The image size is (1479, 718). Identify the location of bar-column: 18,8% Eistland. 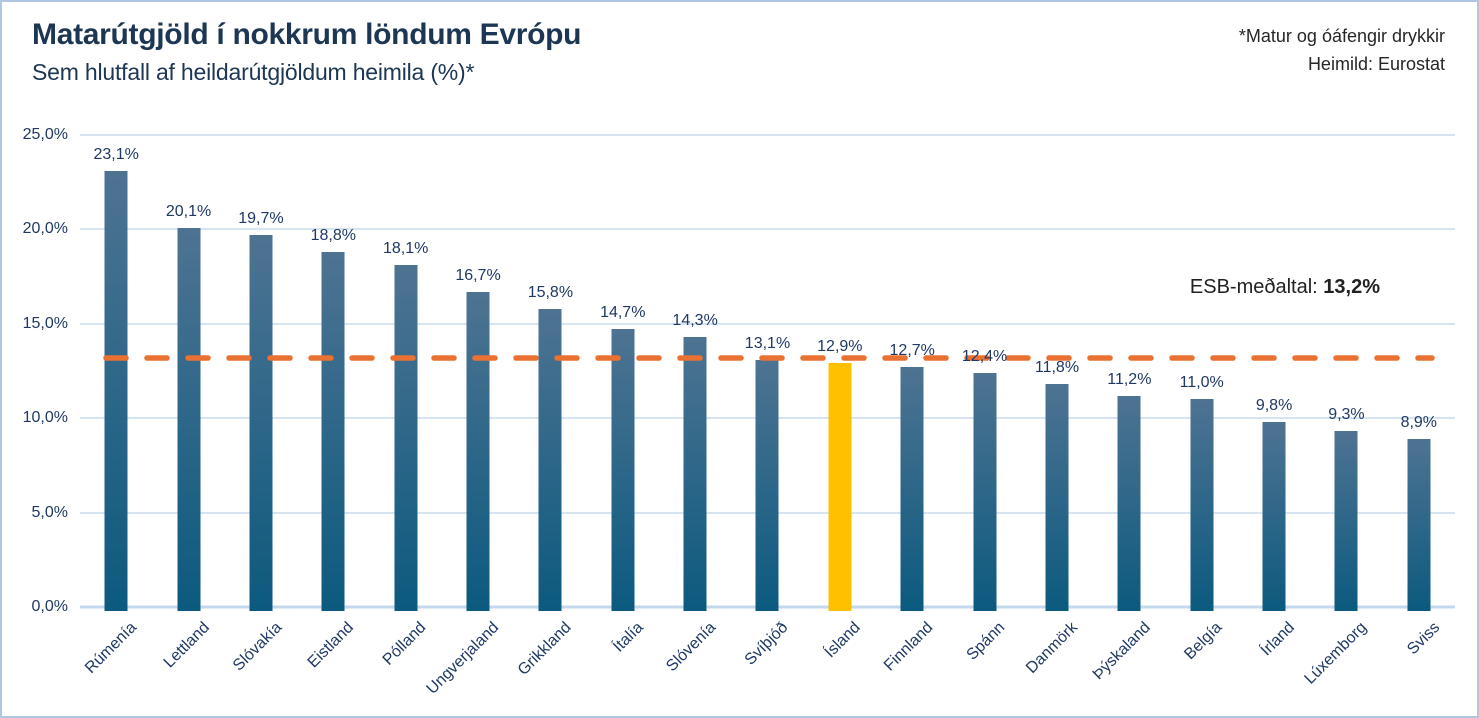
(333, 402).